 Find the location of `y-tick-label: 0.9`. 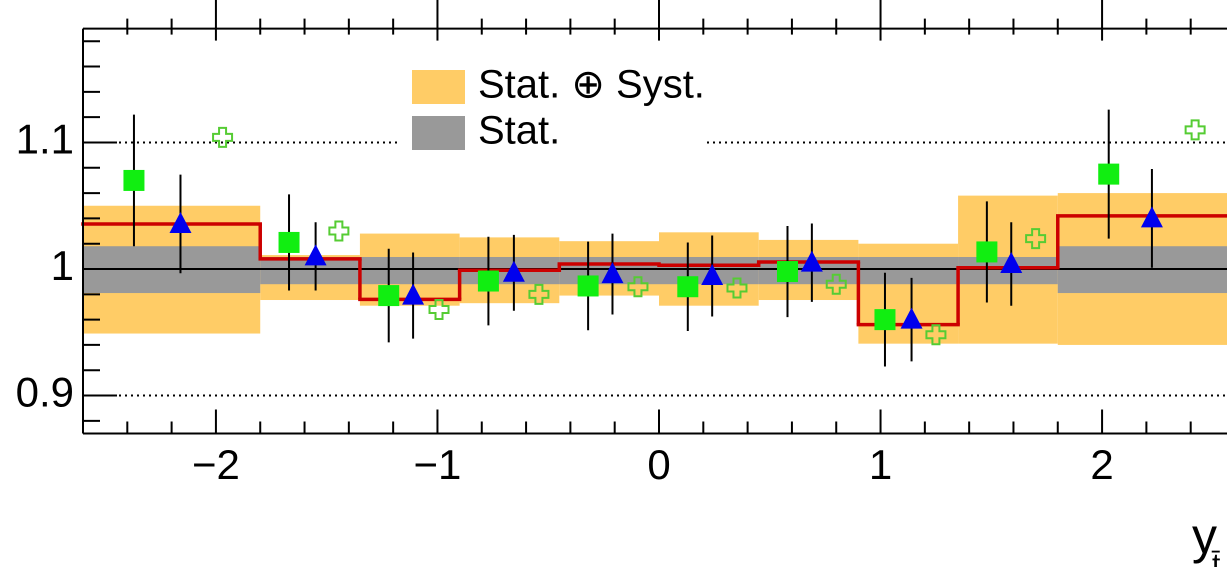

y-tick-label: 0.9 is located at coordinates (45, 392).